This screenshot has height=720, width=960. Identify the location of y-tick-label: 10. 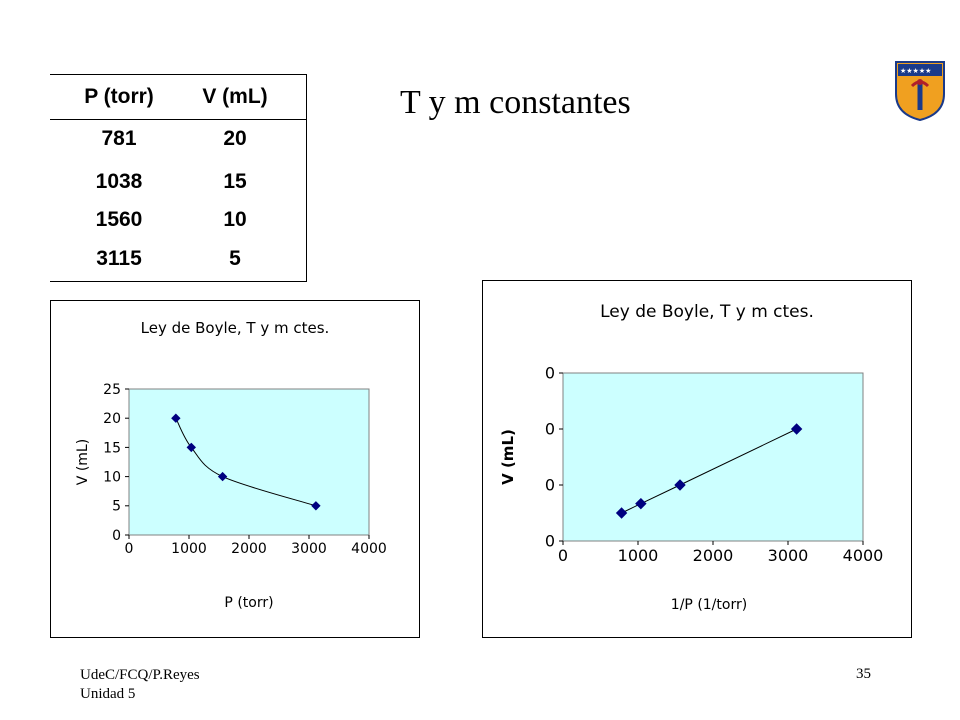
(112, 478).